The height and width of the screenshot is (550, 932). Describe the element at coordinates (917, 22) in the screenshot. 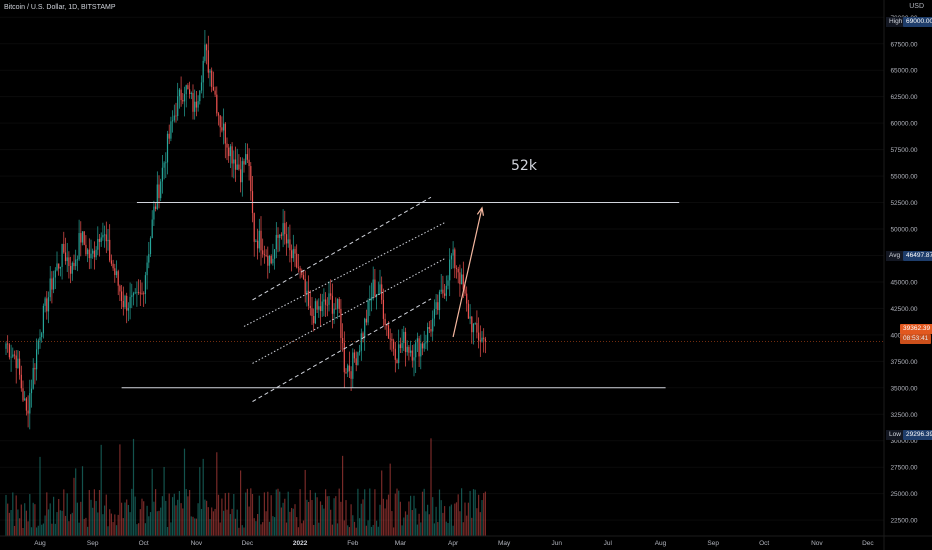

I see `high-tag-value: 69000.00` at that location.